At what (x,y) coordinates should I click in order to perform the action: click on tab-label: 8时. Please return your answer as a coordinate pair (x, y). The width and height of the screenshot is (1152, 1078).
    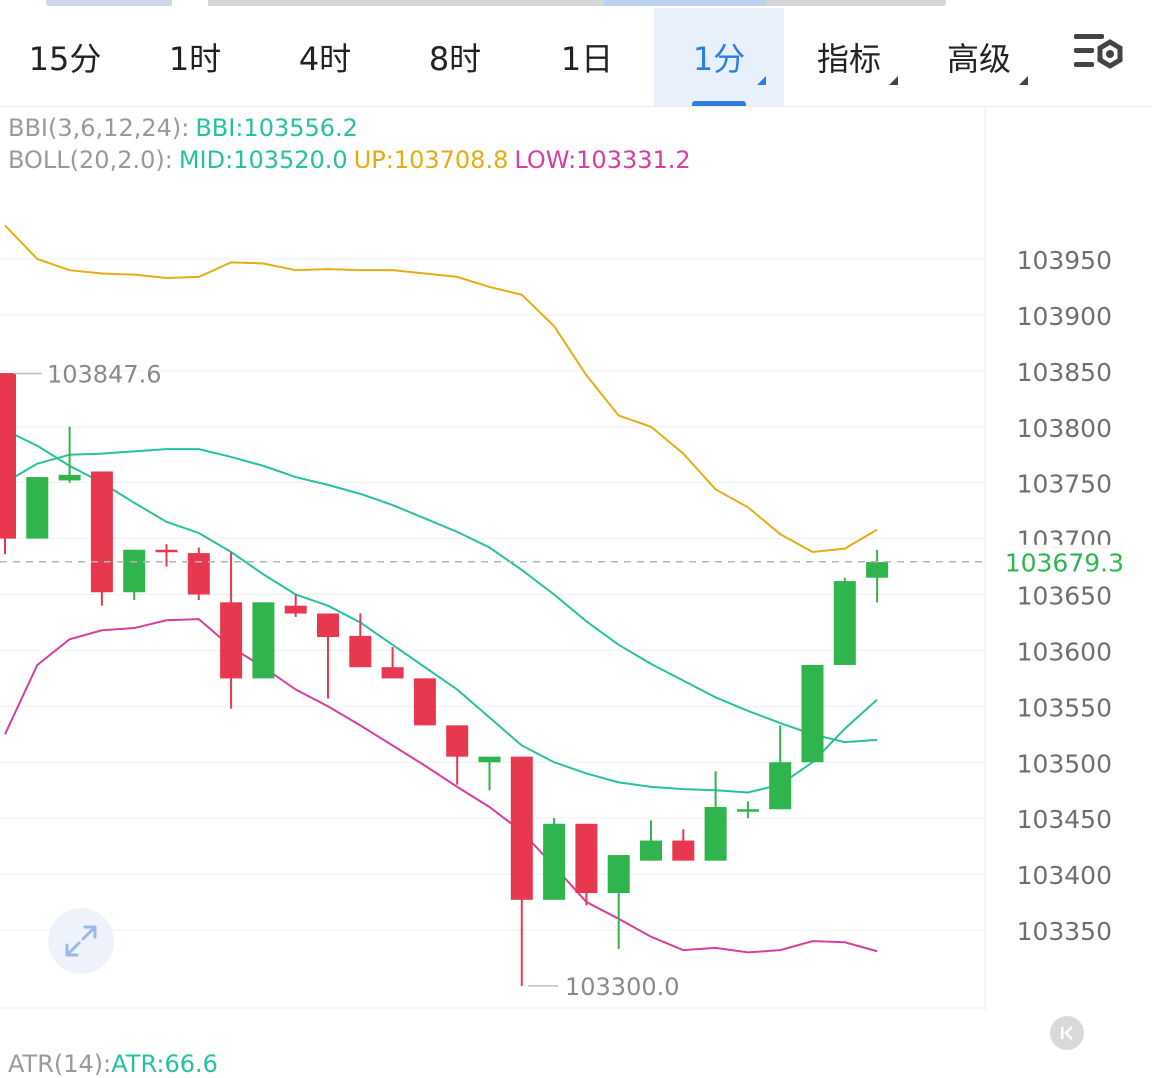
    Looking at the image, I should click on (455, 59).